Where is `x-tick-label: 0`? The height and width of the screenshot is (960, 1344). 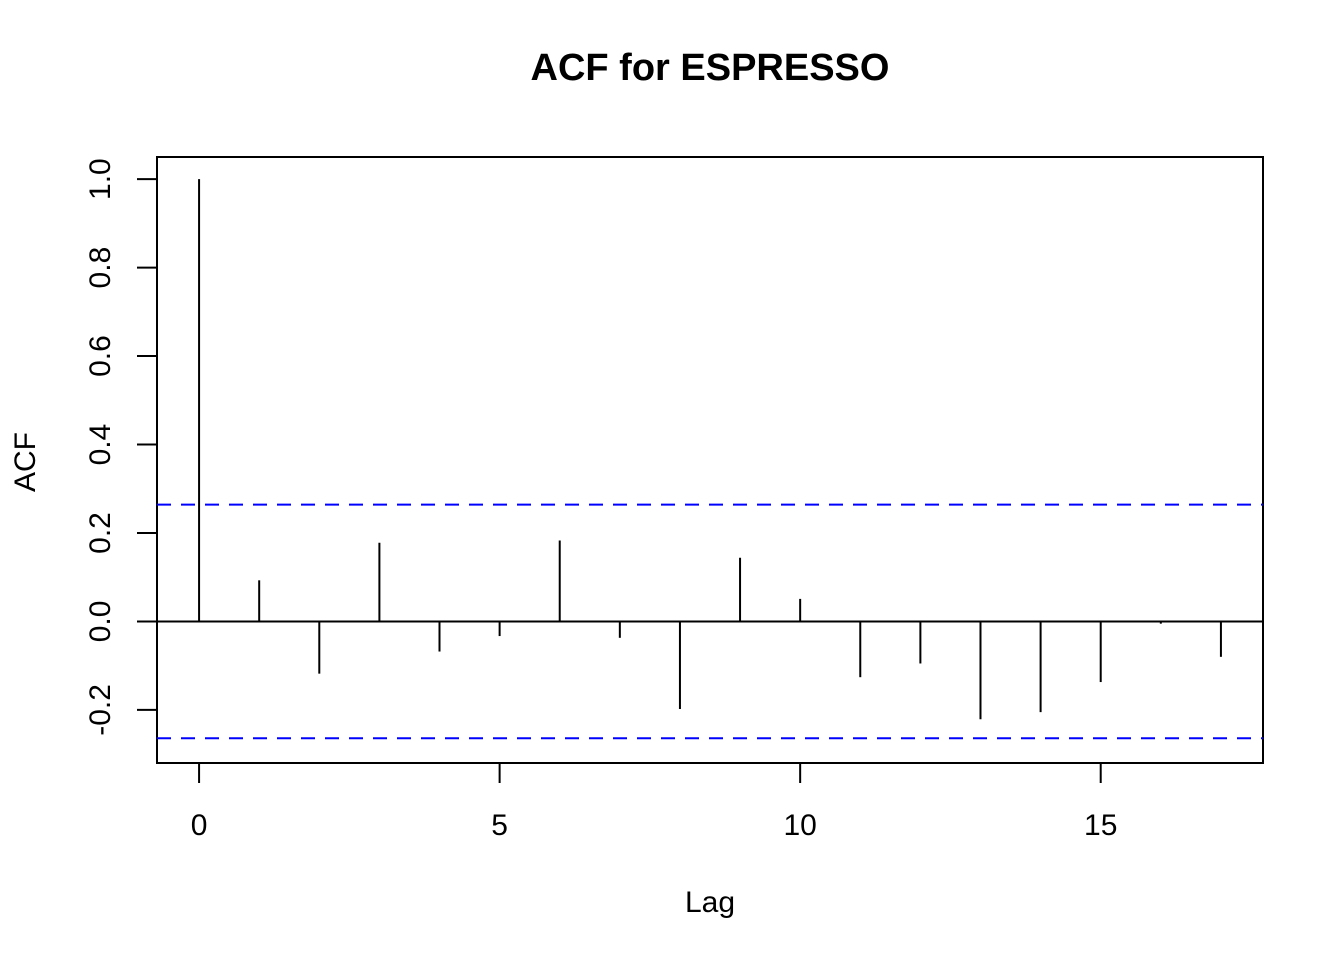
x-tick-label: 0 is located at coordinates (199, 825).